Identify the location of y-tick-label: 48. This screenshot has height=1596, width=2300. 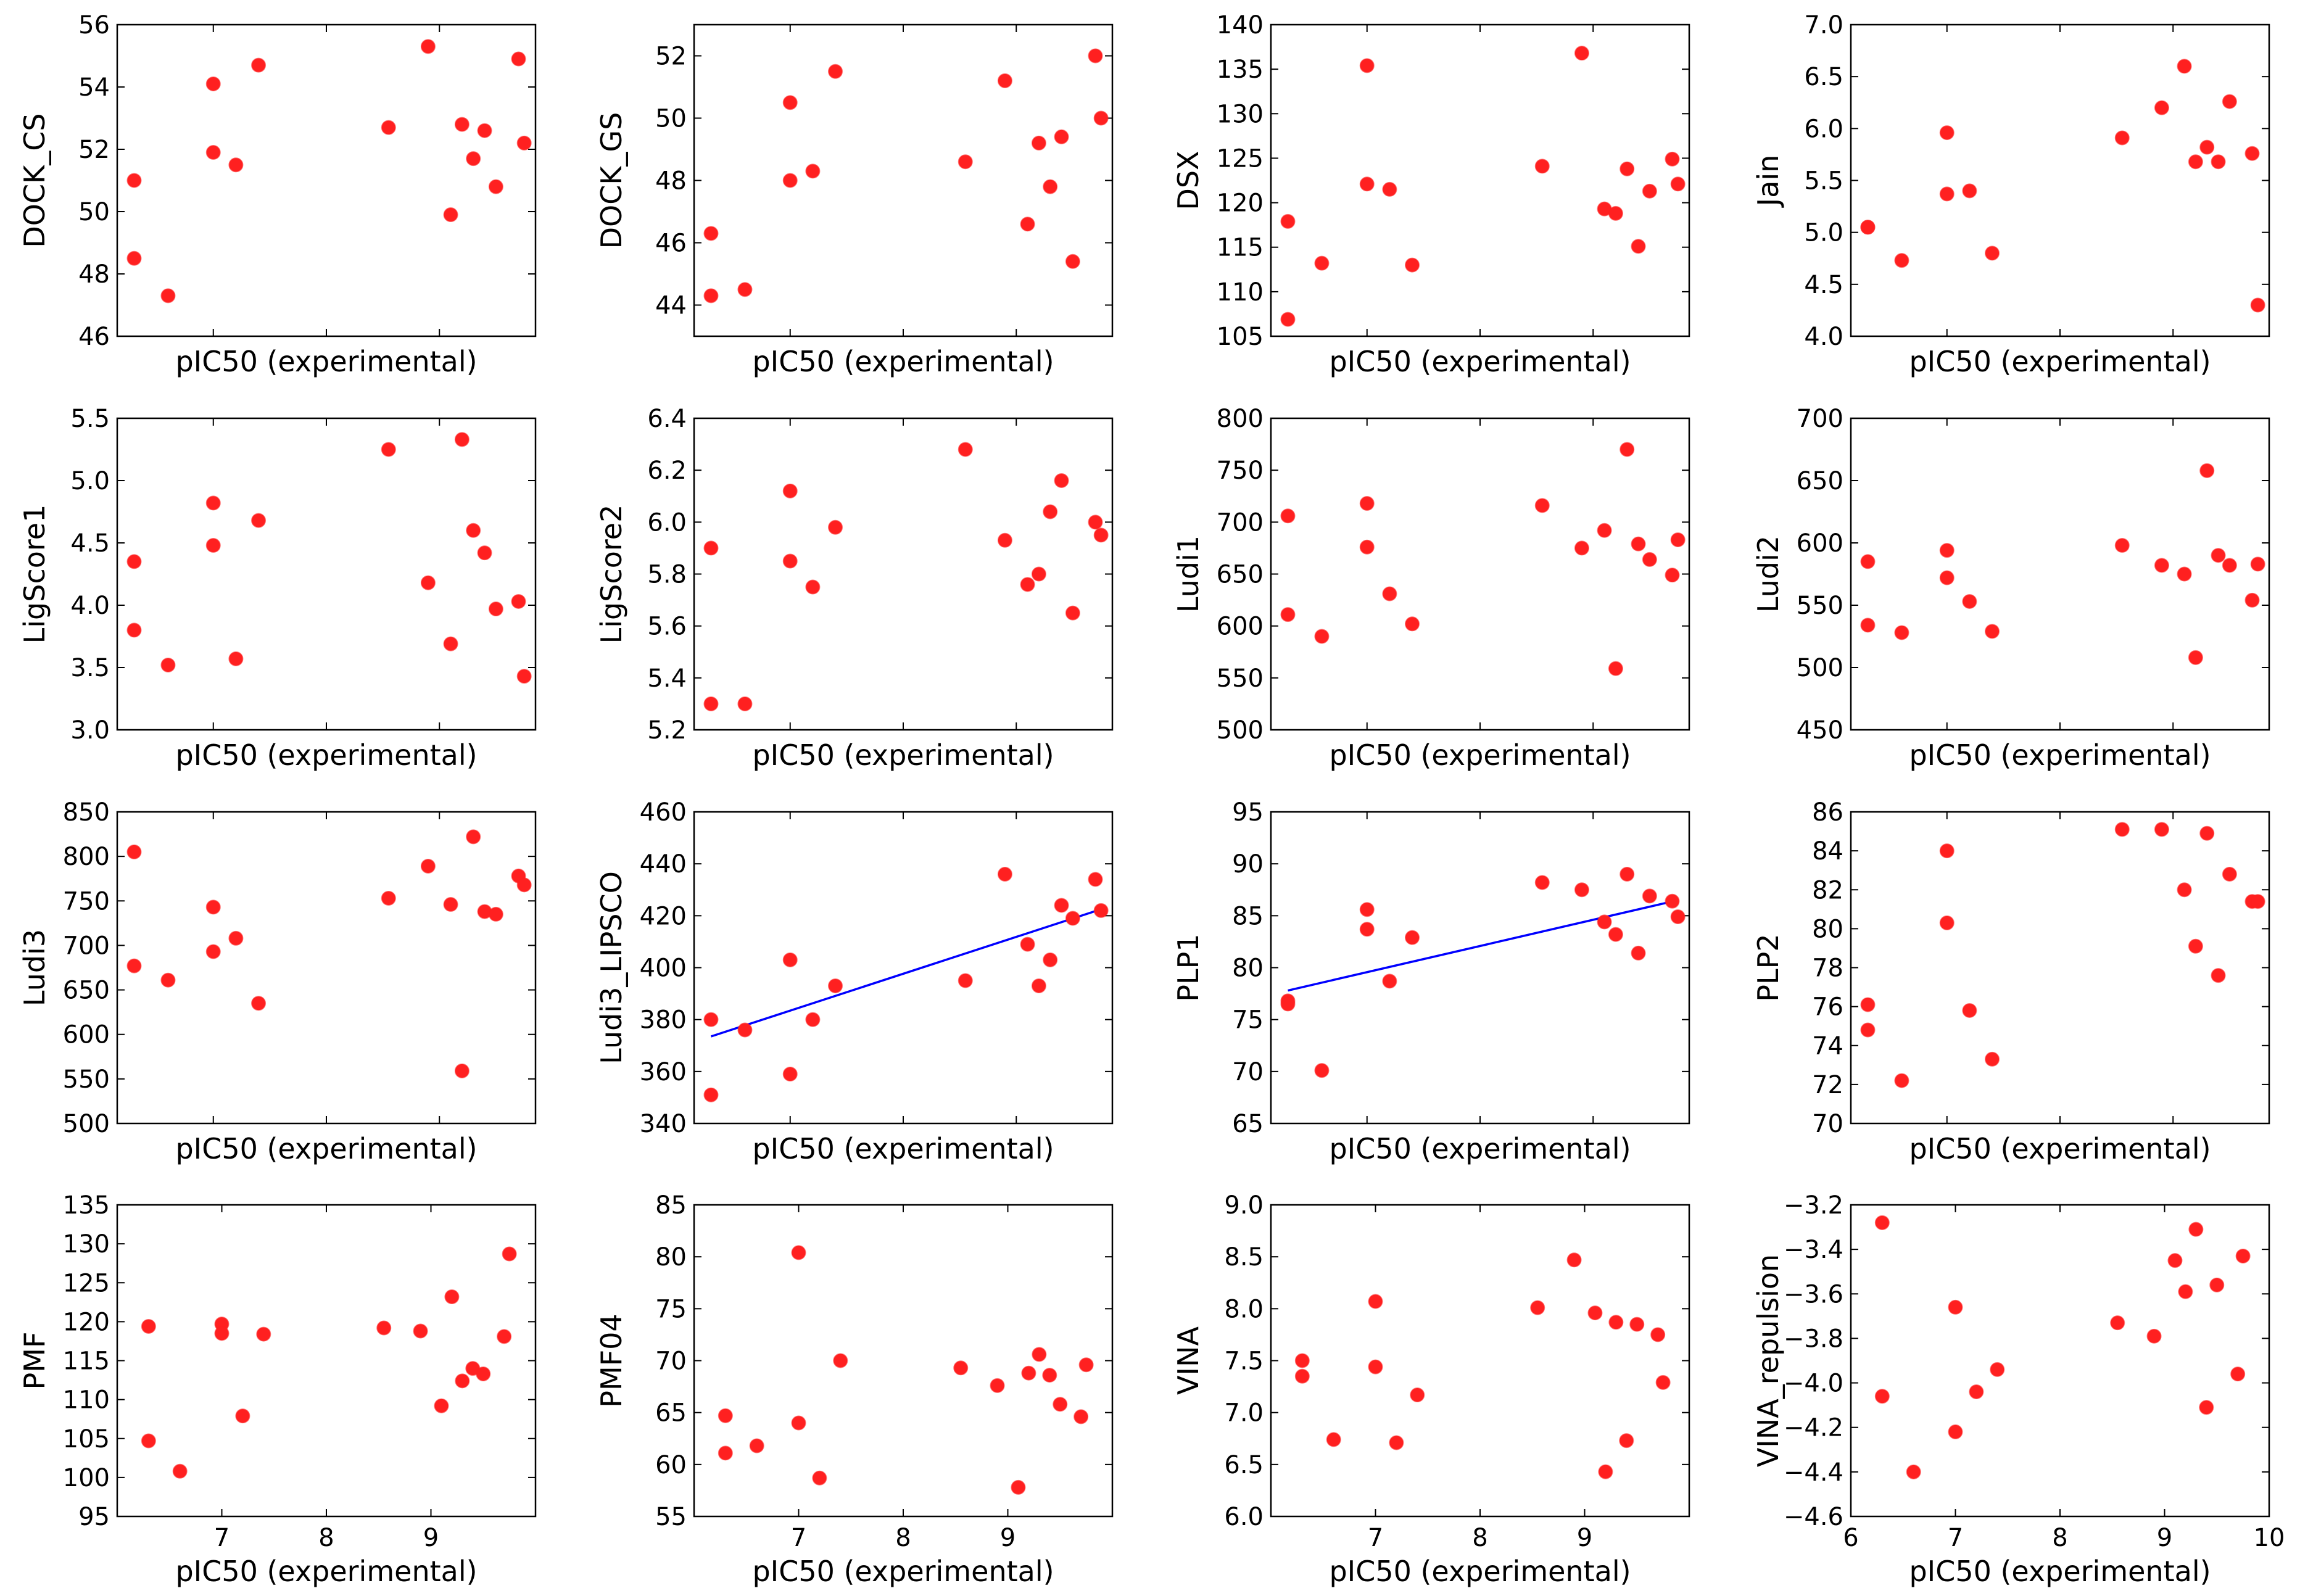
(671, 181).